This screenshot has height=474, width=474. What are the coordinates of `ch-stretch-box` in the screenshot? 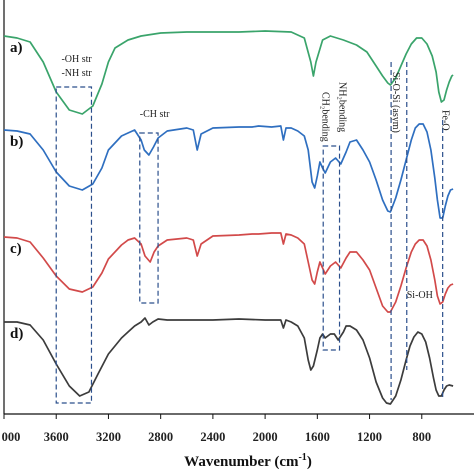 It's located at (149, 218).